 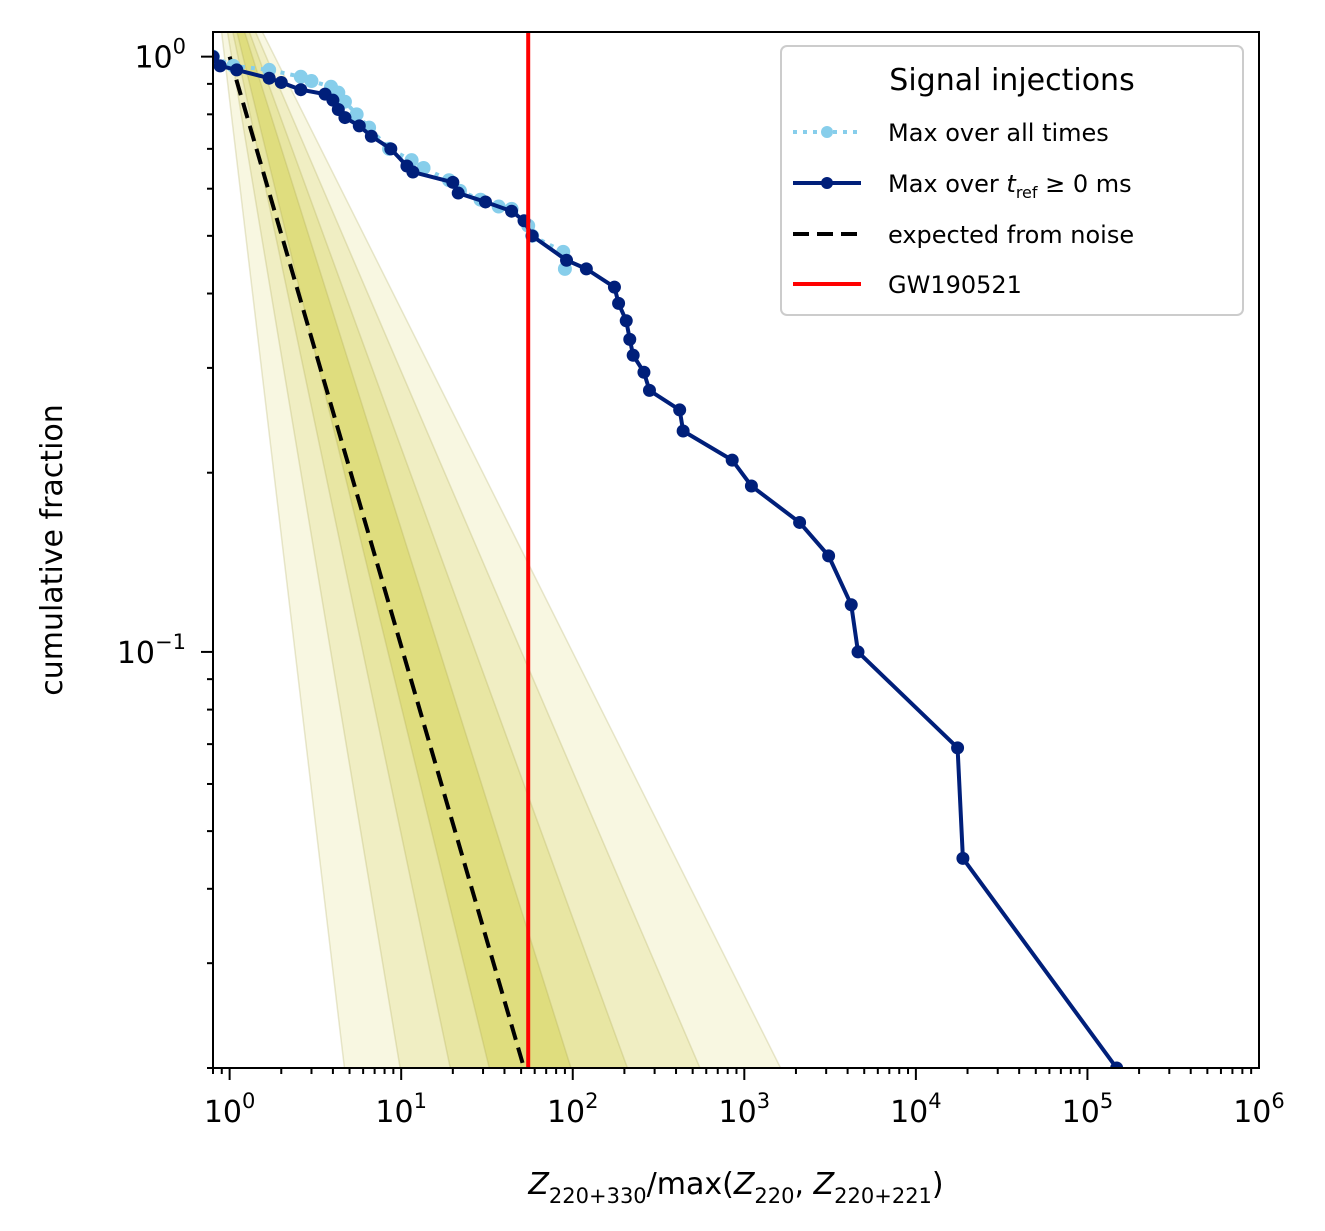 What do you see at coordinates (955, 285) in the screenshot?
I see `legend-label-gw190521: GW190521` at bounding box center [955, 285].